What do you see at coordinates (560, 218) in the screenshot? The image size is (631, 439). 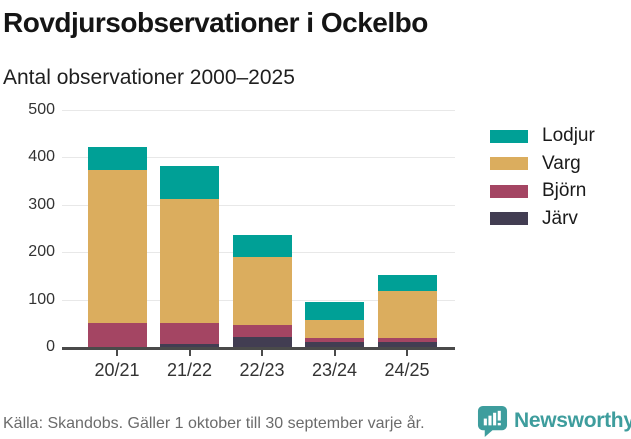 I see `legend-label: Järv` at bounding box center [560, 218].